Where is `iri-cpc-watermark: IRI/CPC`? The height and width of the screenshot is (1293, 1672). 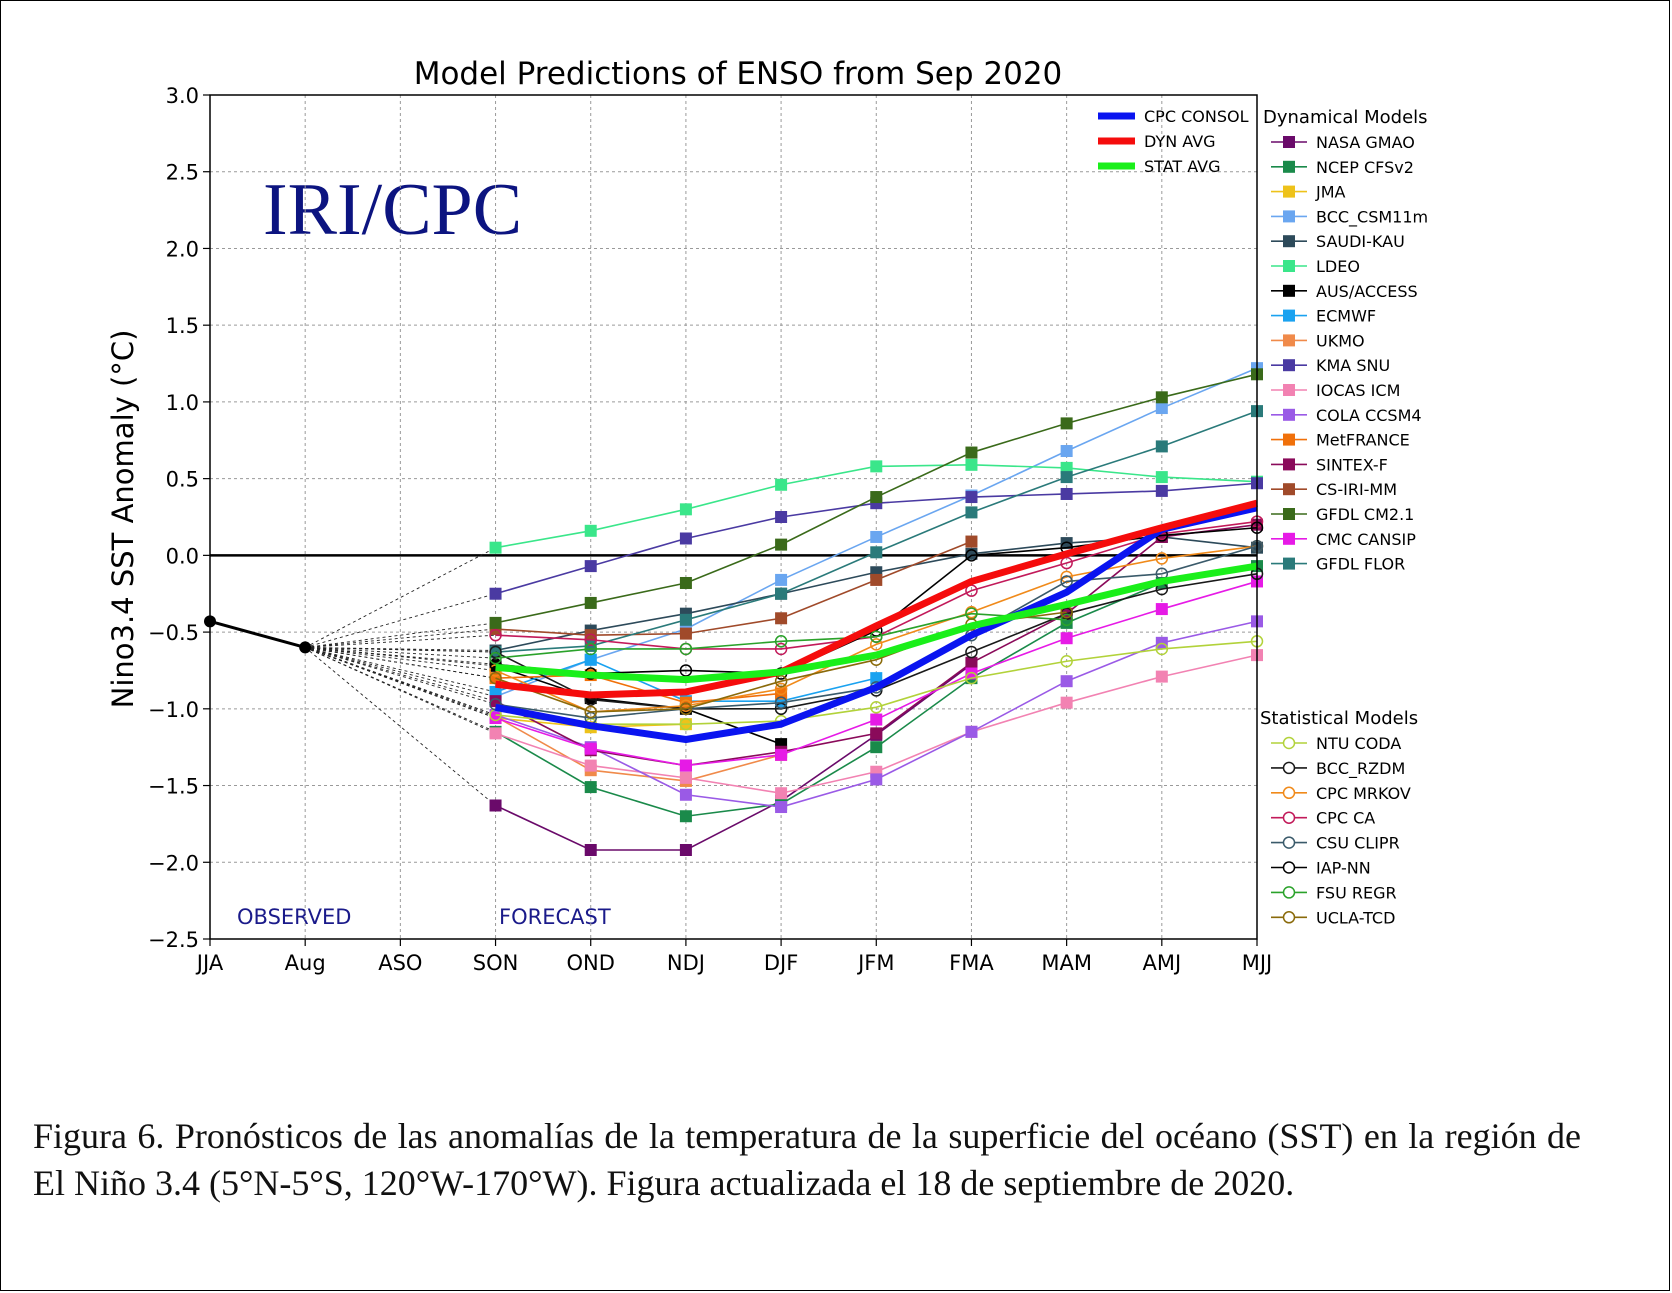
iri-cpc-watermark: IRI/CPC is located at coordinates (392, 210).